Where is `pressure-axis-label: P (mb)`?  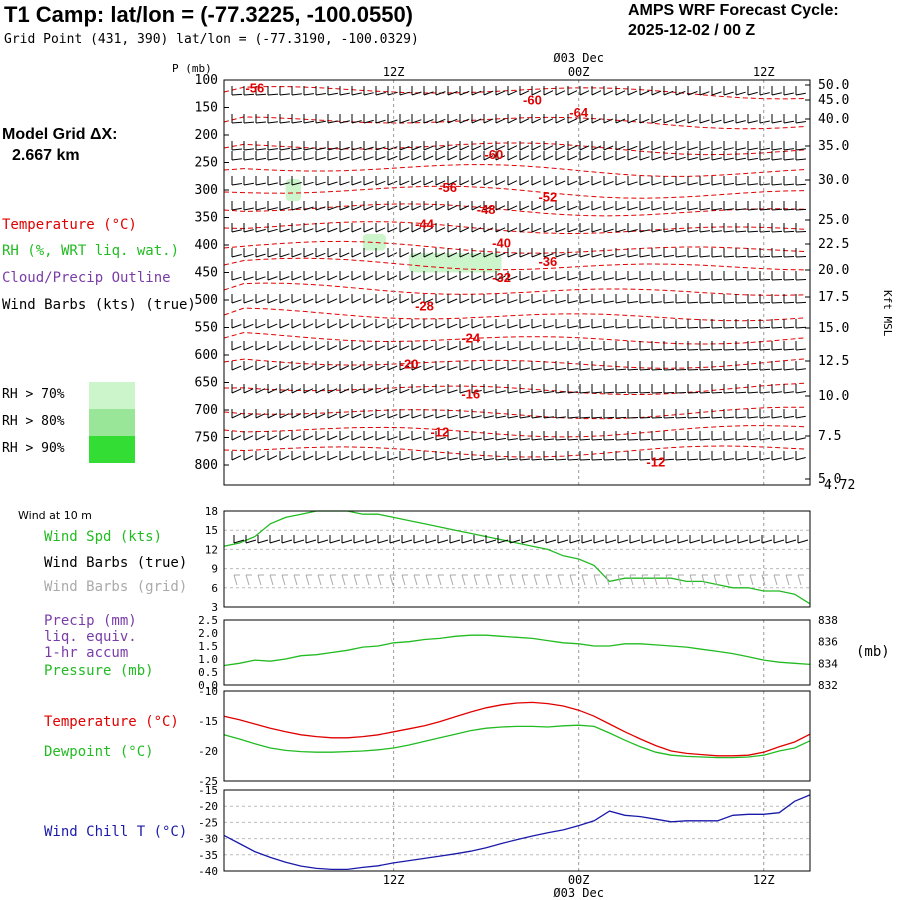
pressure-axis-label: P (mb) is located at coordinates (192, 68).